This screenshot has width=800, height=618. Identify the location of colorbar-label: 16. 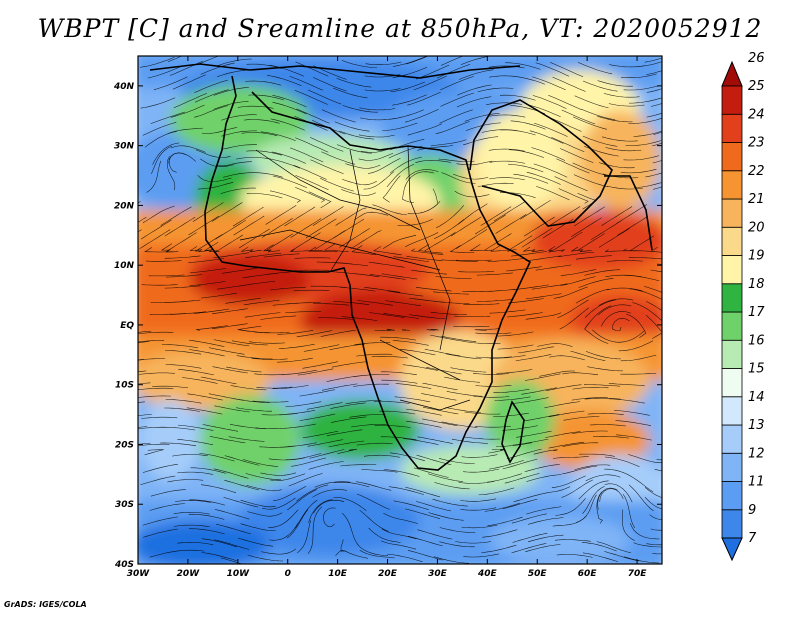
(756, 340).